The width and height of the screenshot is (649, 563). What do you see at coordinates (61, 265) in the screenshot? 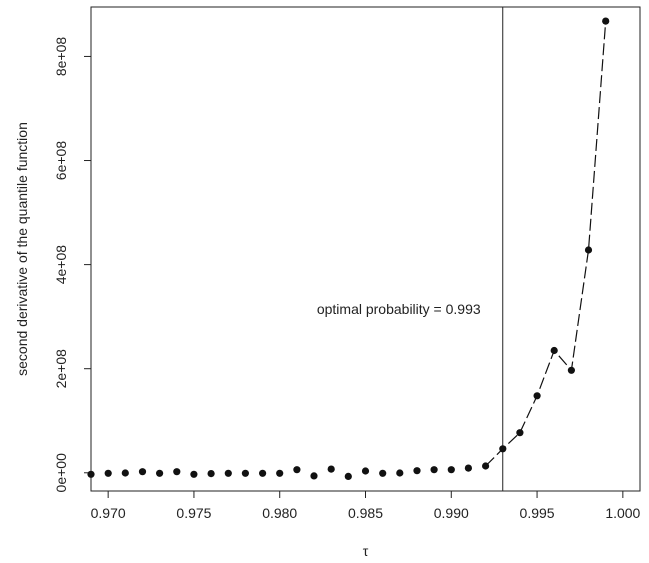
I see `y-tick-label: 4e+08` at bounding box center [61, 265].